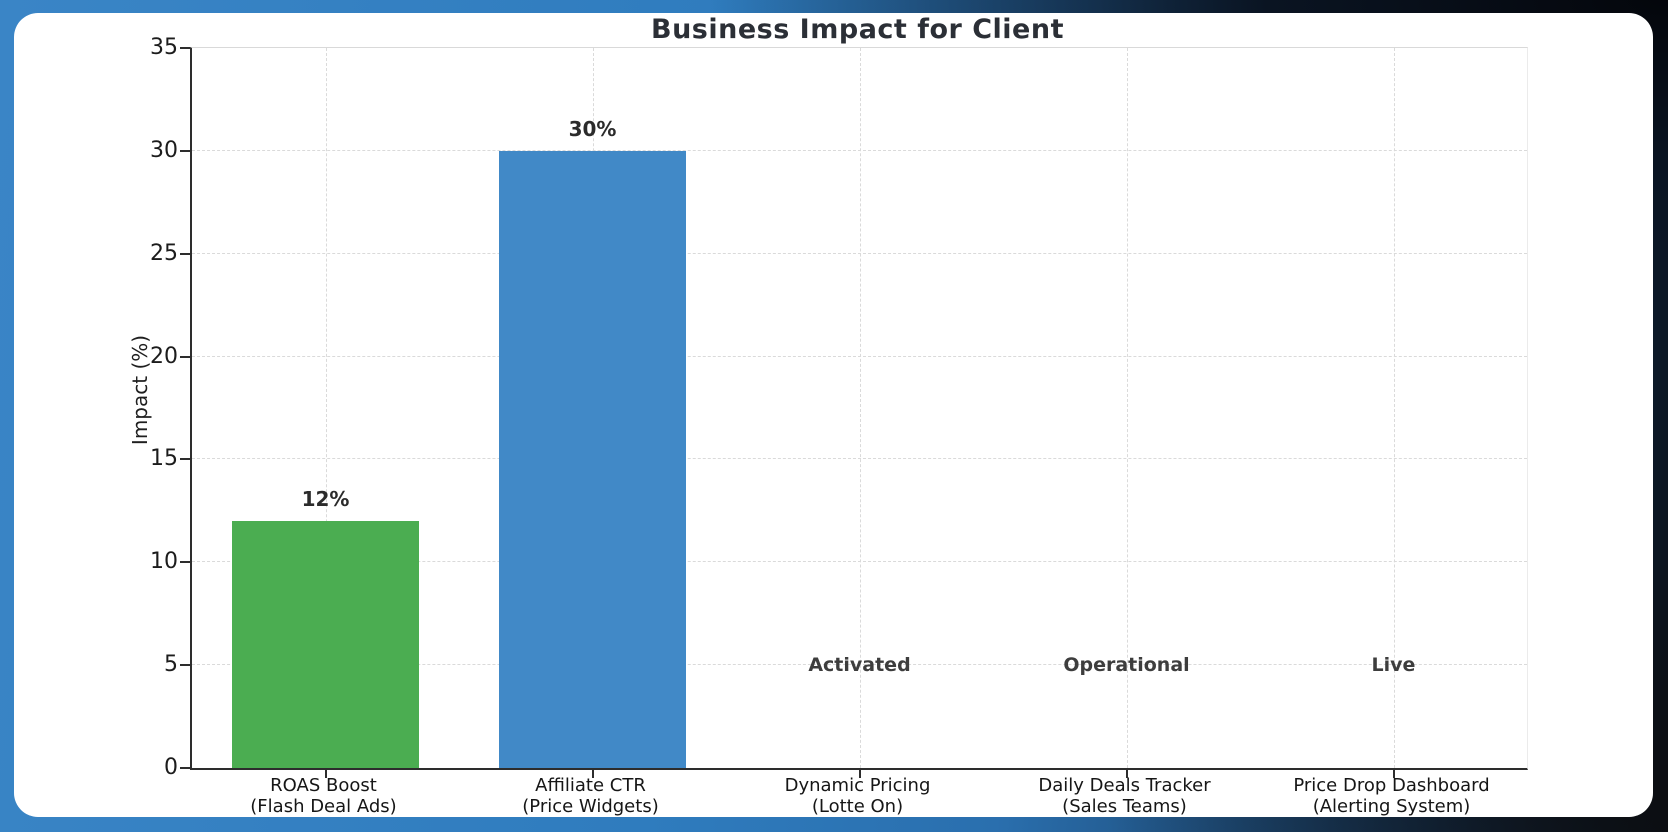  Describe the element at coordinates (323, 785) in the screenshot. I see `x-tick-label-line: ROAS Boost` at that location.